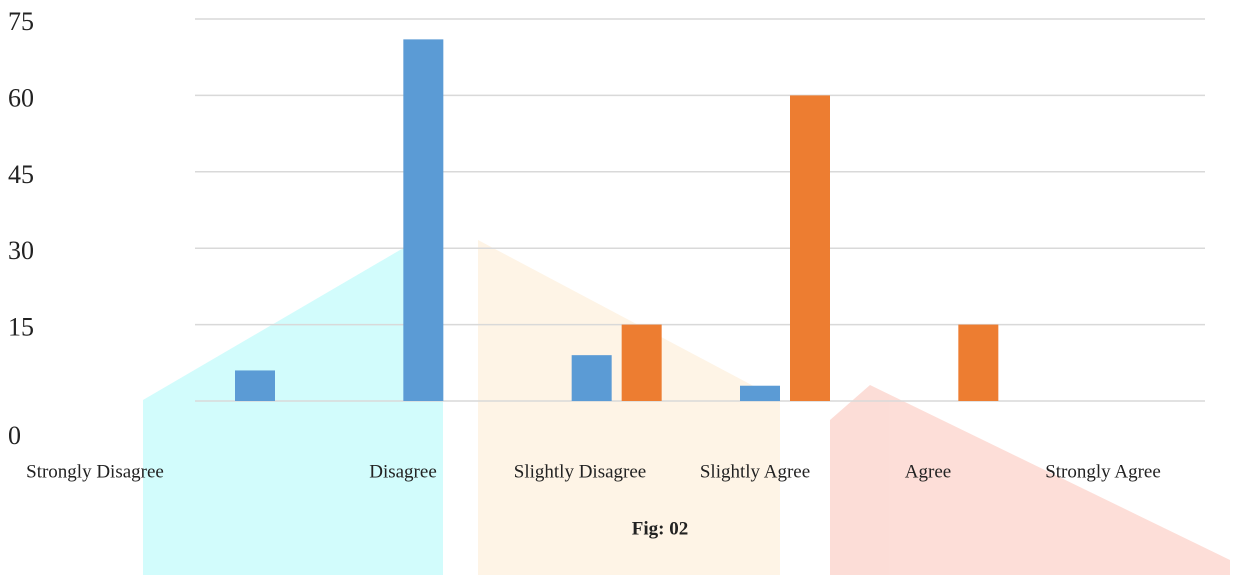 The image size is (1233, 575). I want to click on x-tick-label: Agree, so click(928, 471).